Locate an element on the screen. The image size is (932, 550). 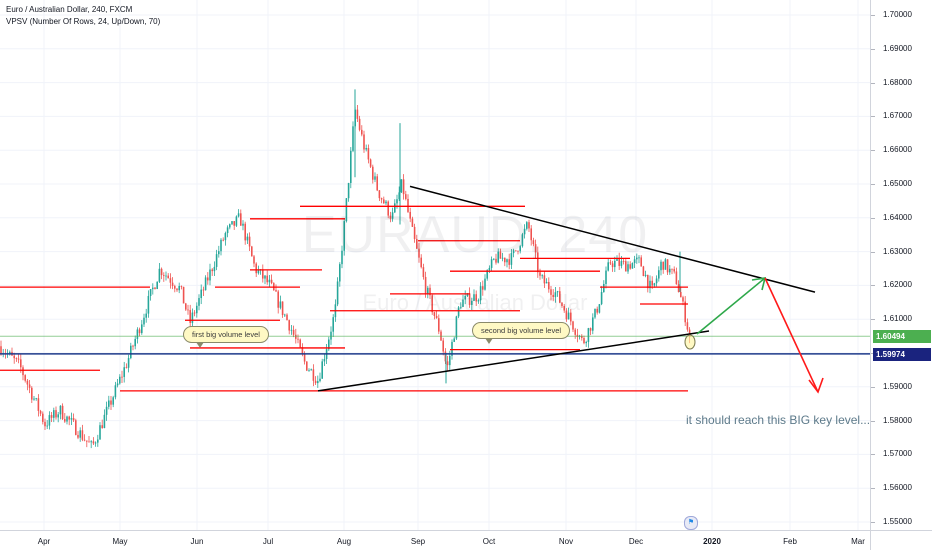
bearish-arrow is located at coordinates (791, 335).